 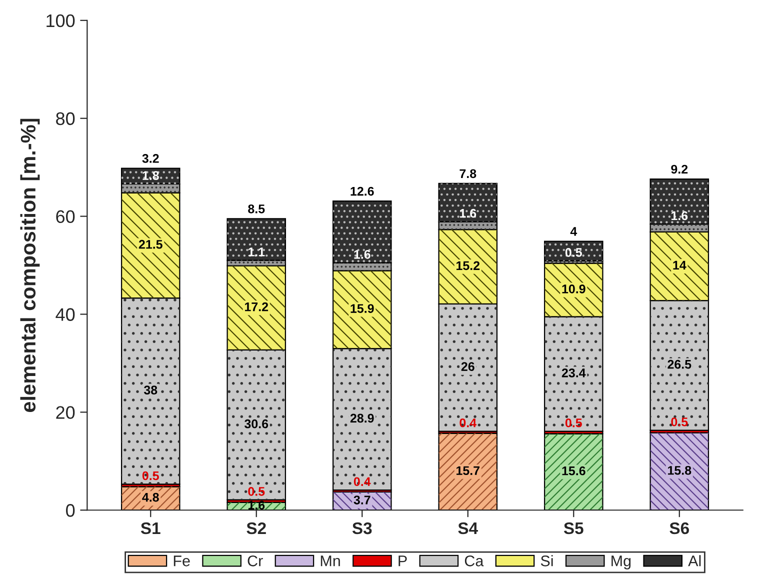 I want to click on data-label: 26.5, so click(x=680, y=364).